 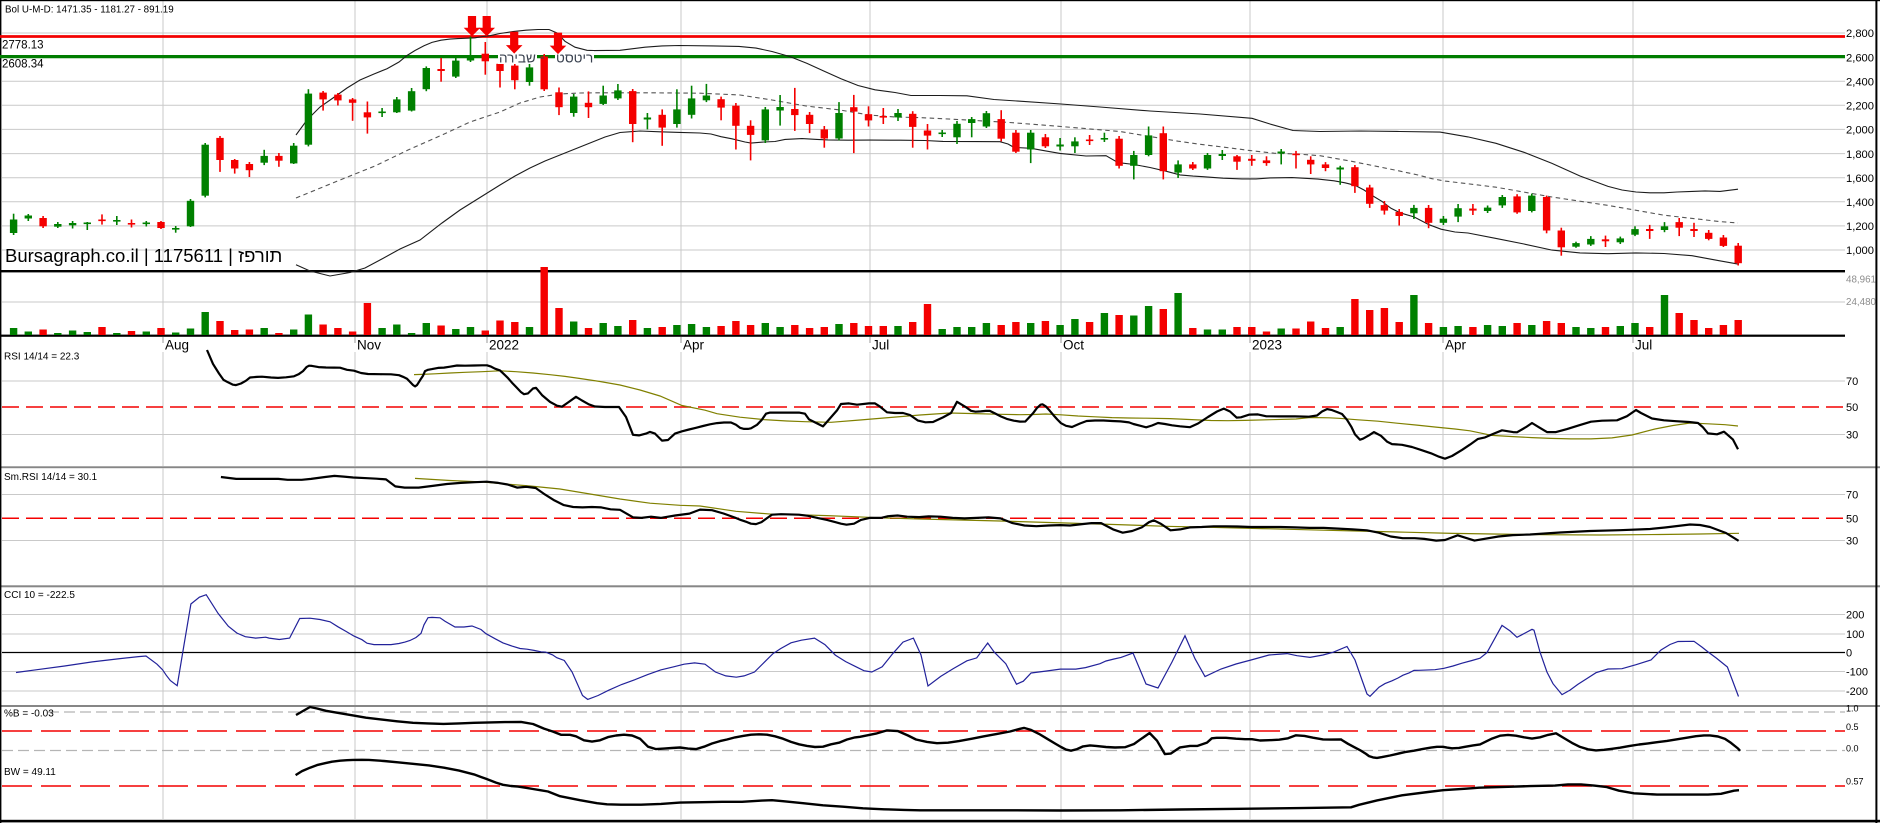 What do you see at coordinates (1860, 34) in the screenshot?
I see `svg-text: 2,800` at bounding box center [1860, 34].